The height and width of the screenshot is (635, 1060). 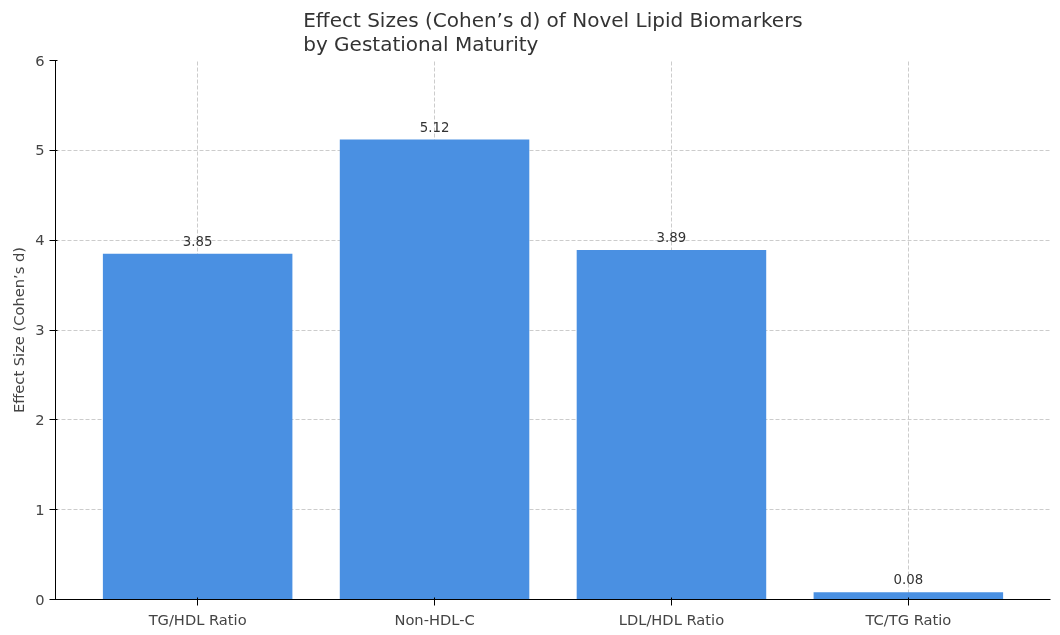 I want to click on y-tick-label: 0, so click(x=40, y=599).